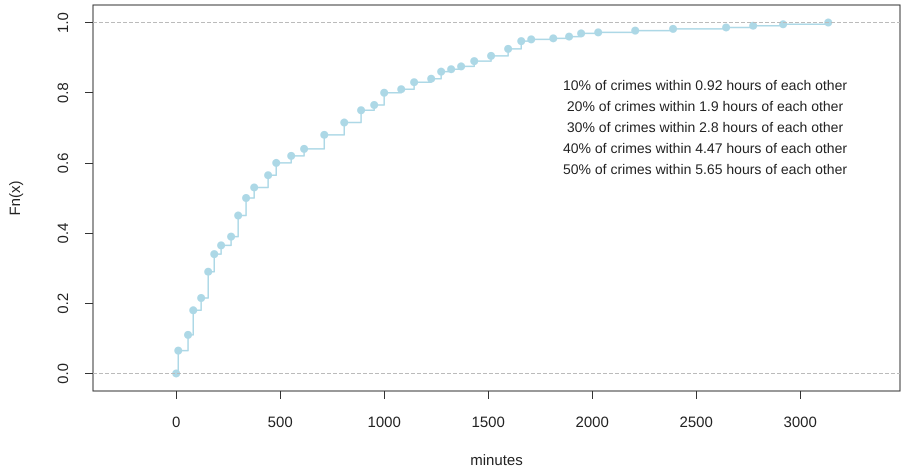 The width and height of the screenshot is (901, 473). What do you see at coordinates (705, 148) in the screenshot?
I see `annotation: 40% of crimes within 4.47 hours of each other` at bounding box center [705, 148].